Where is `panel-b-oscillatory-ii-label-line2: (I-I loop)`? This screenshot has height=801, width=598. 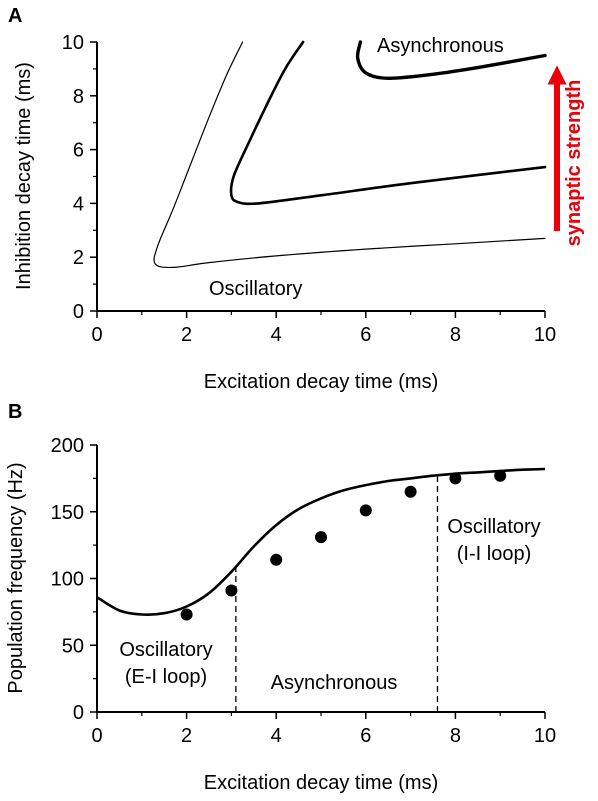
panel-b-oscillatory-ii-label-line2: (I-I loop) is located at coordinates (494, 554).